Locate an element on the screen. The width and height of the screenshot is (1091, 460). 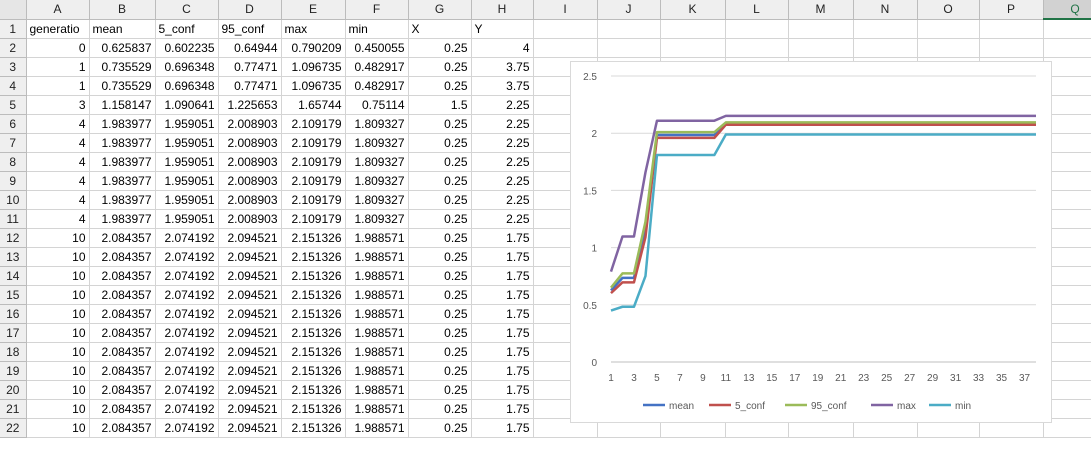
row-header: 16 is located at coordinates (13, 314).